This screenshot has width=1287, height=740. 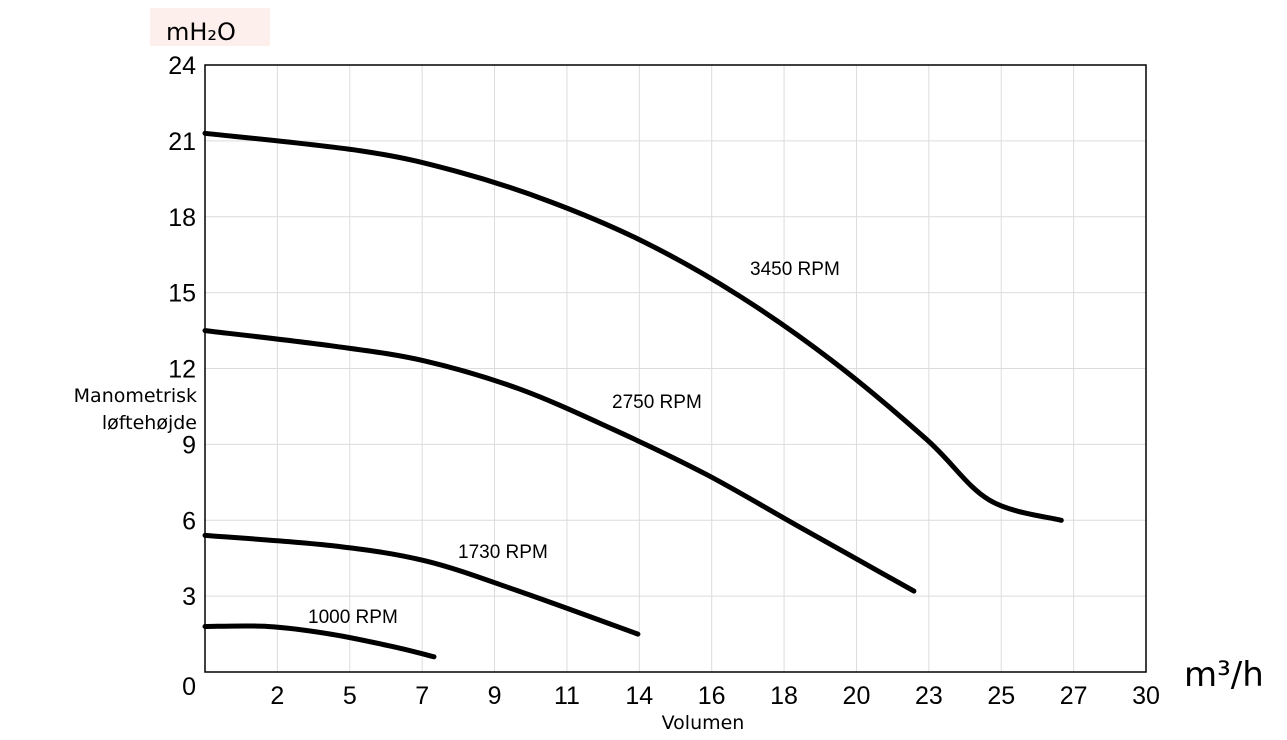 What do you see at coordinates (353, 617) in the screenshot?
I see `series-label: 1000 RPM` at bounding box center [353, 617].